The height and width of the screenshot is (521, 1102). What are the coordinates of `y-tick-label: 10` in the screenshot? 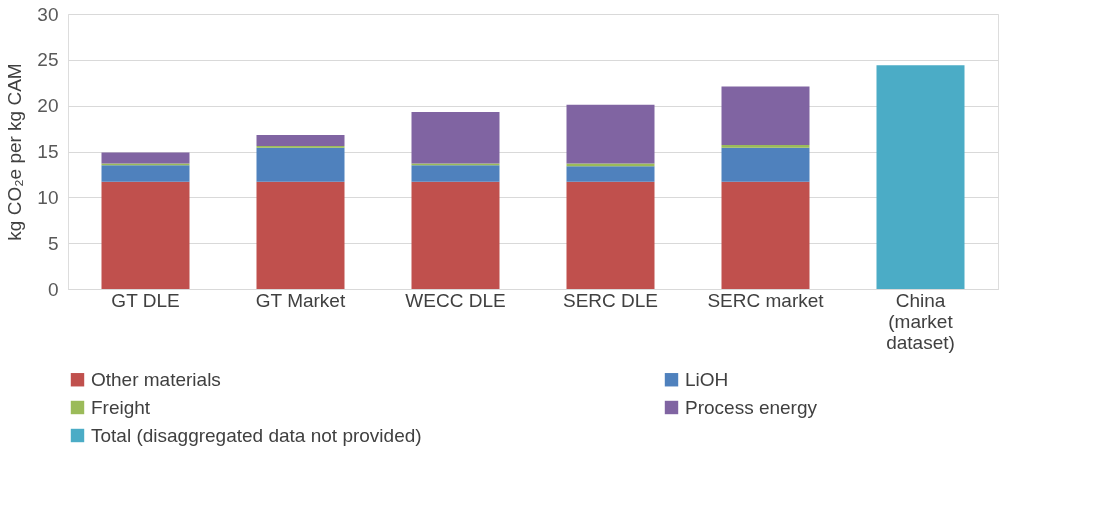 It's located at (48, 197).